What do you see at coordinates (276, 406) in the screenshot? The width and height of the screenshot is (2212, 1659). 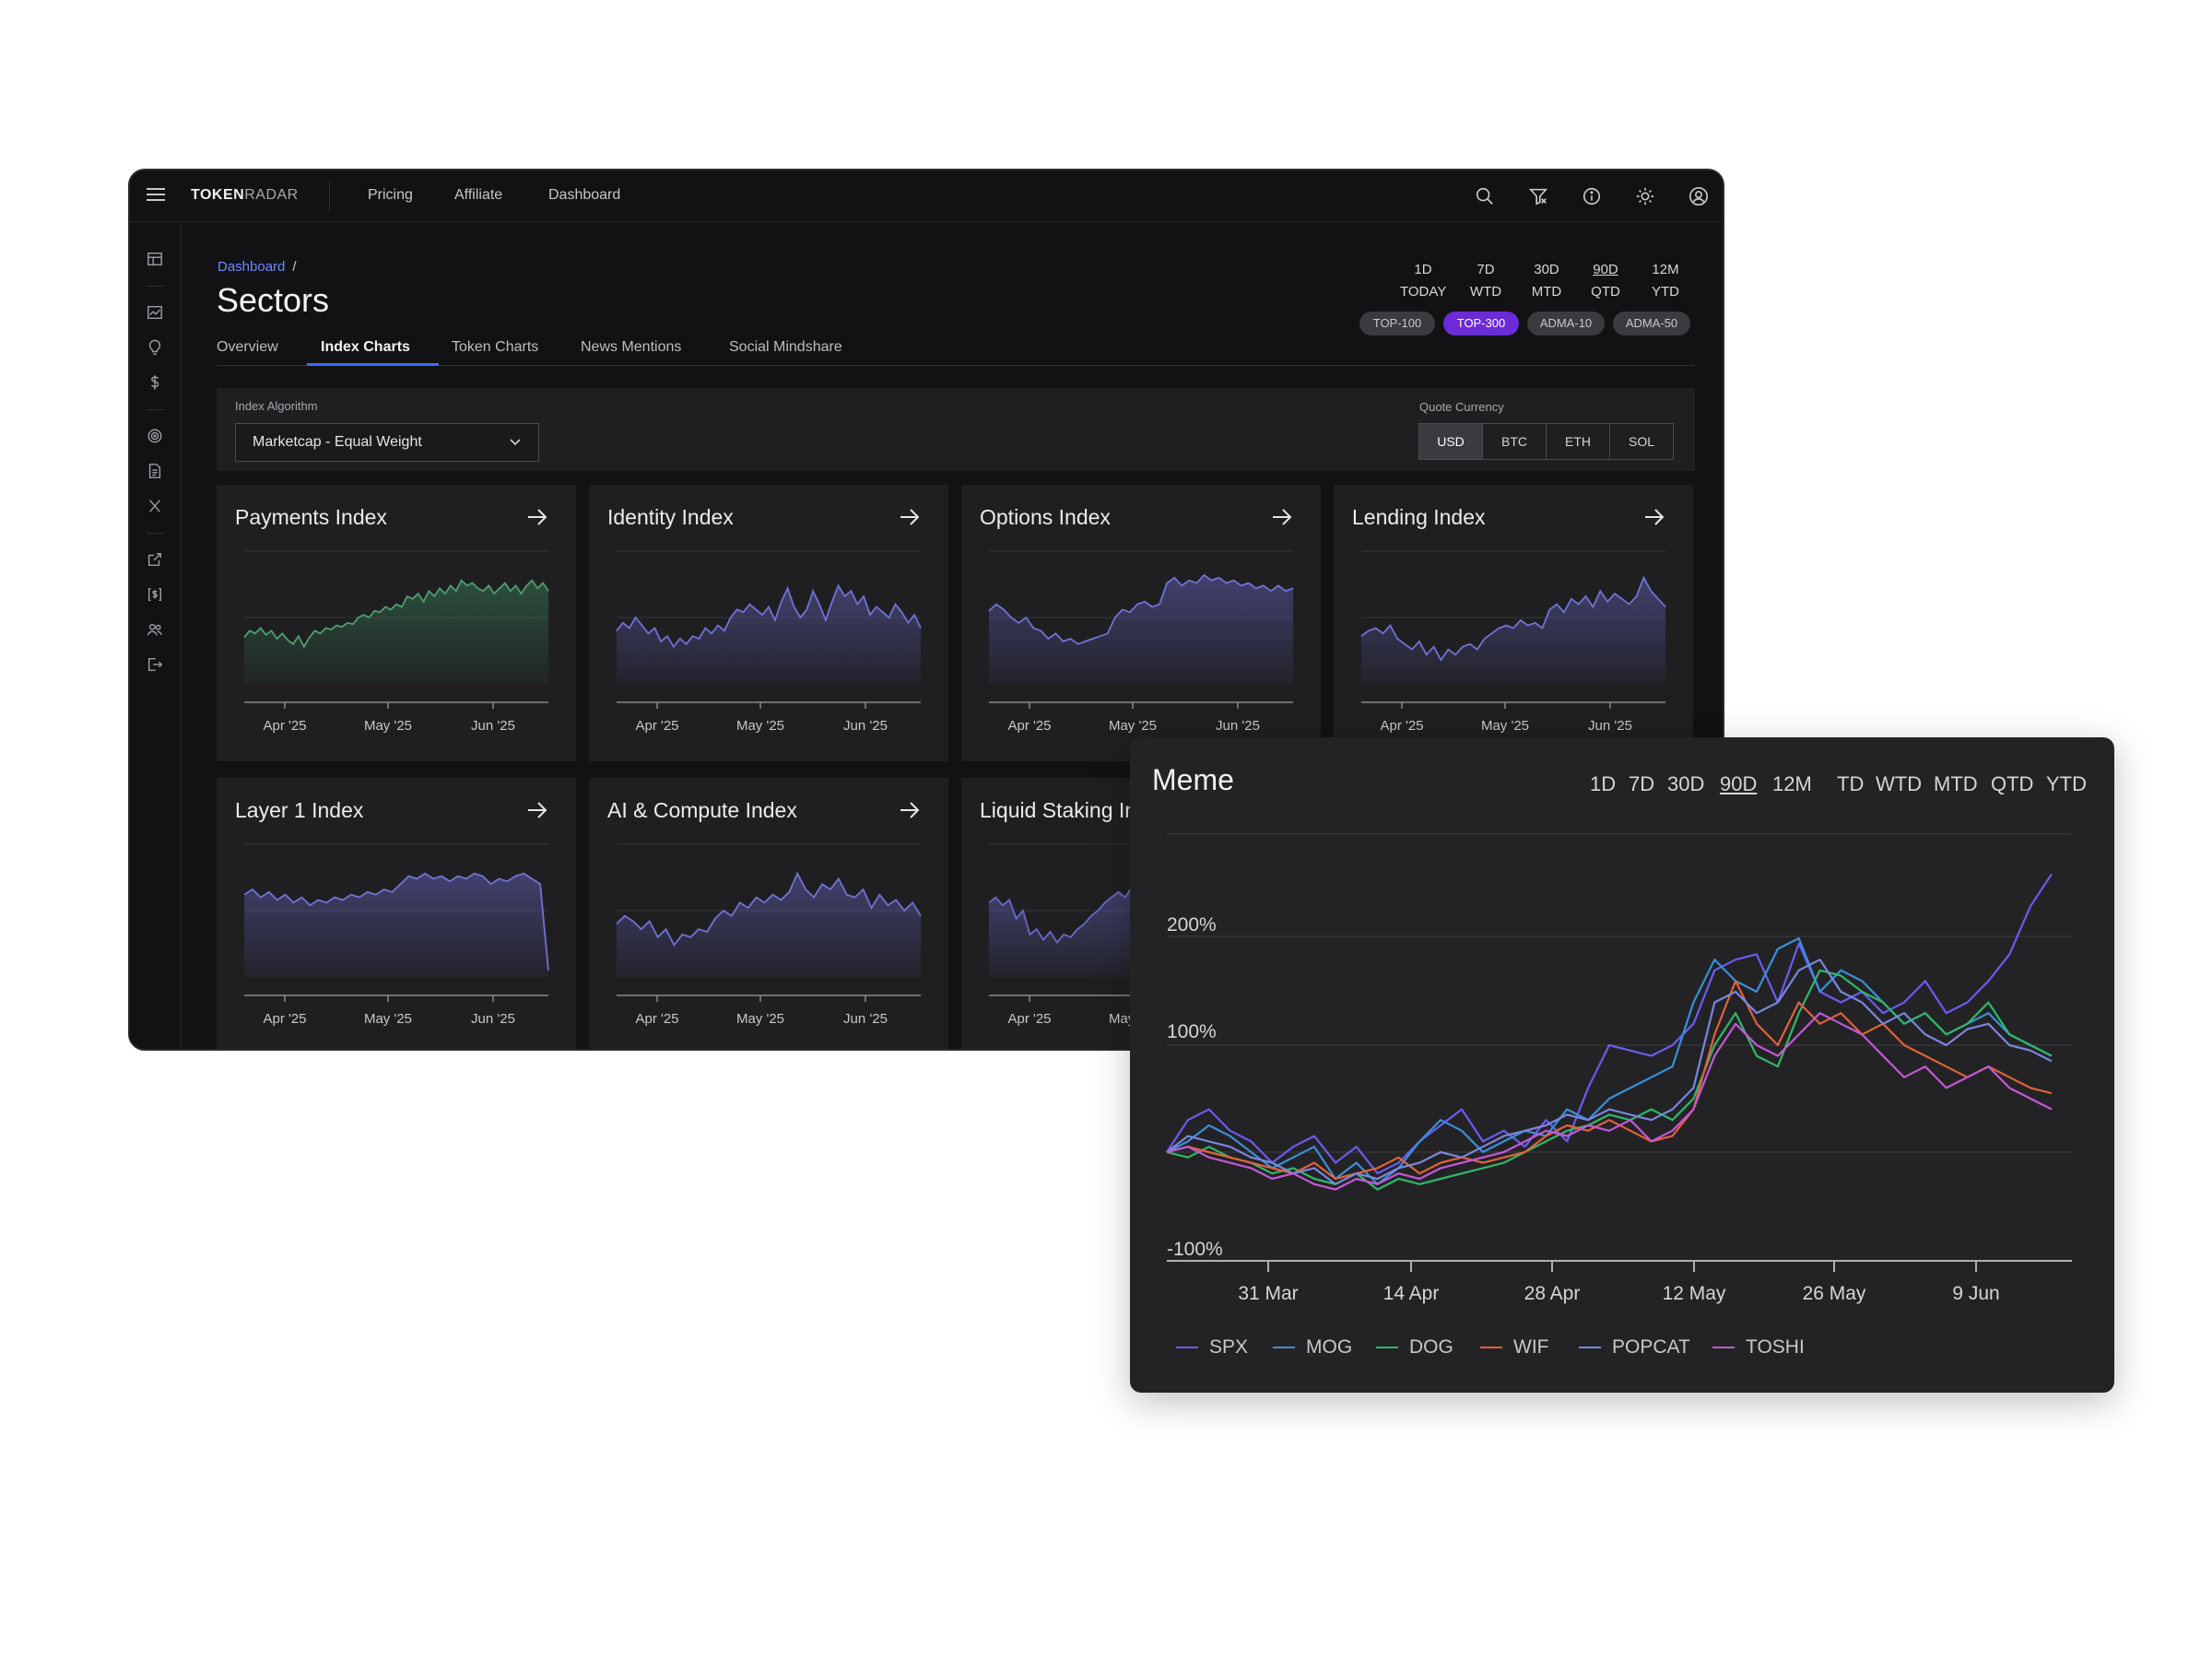 I see `algorithm-label: Index Algorithm` at bounding box center [276, 406].